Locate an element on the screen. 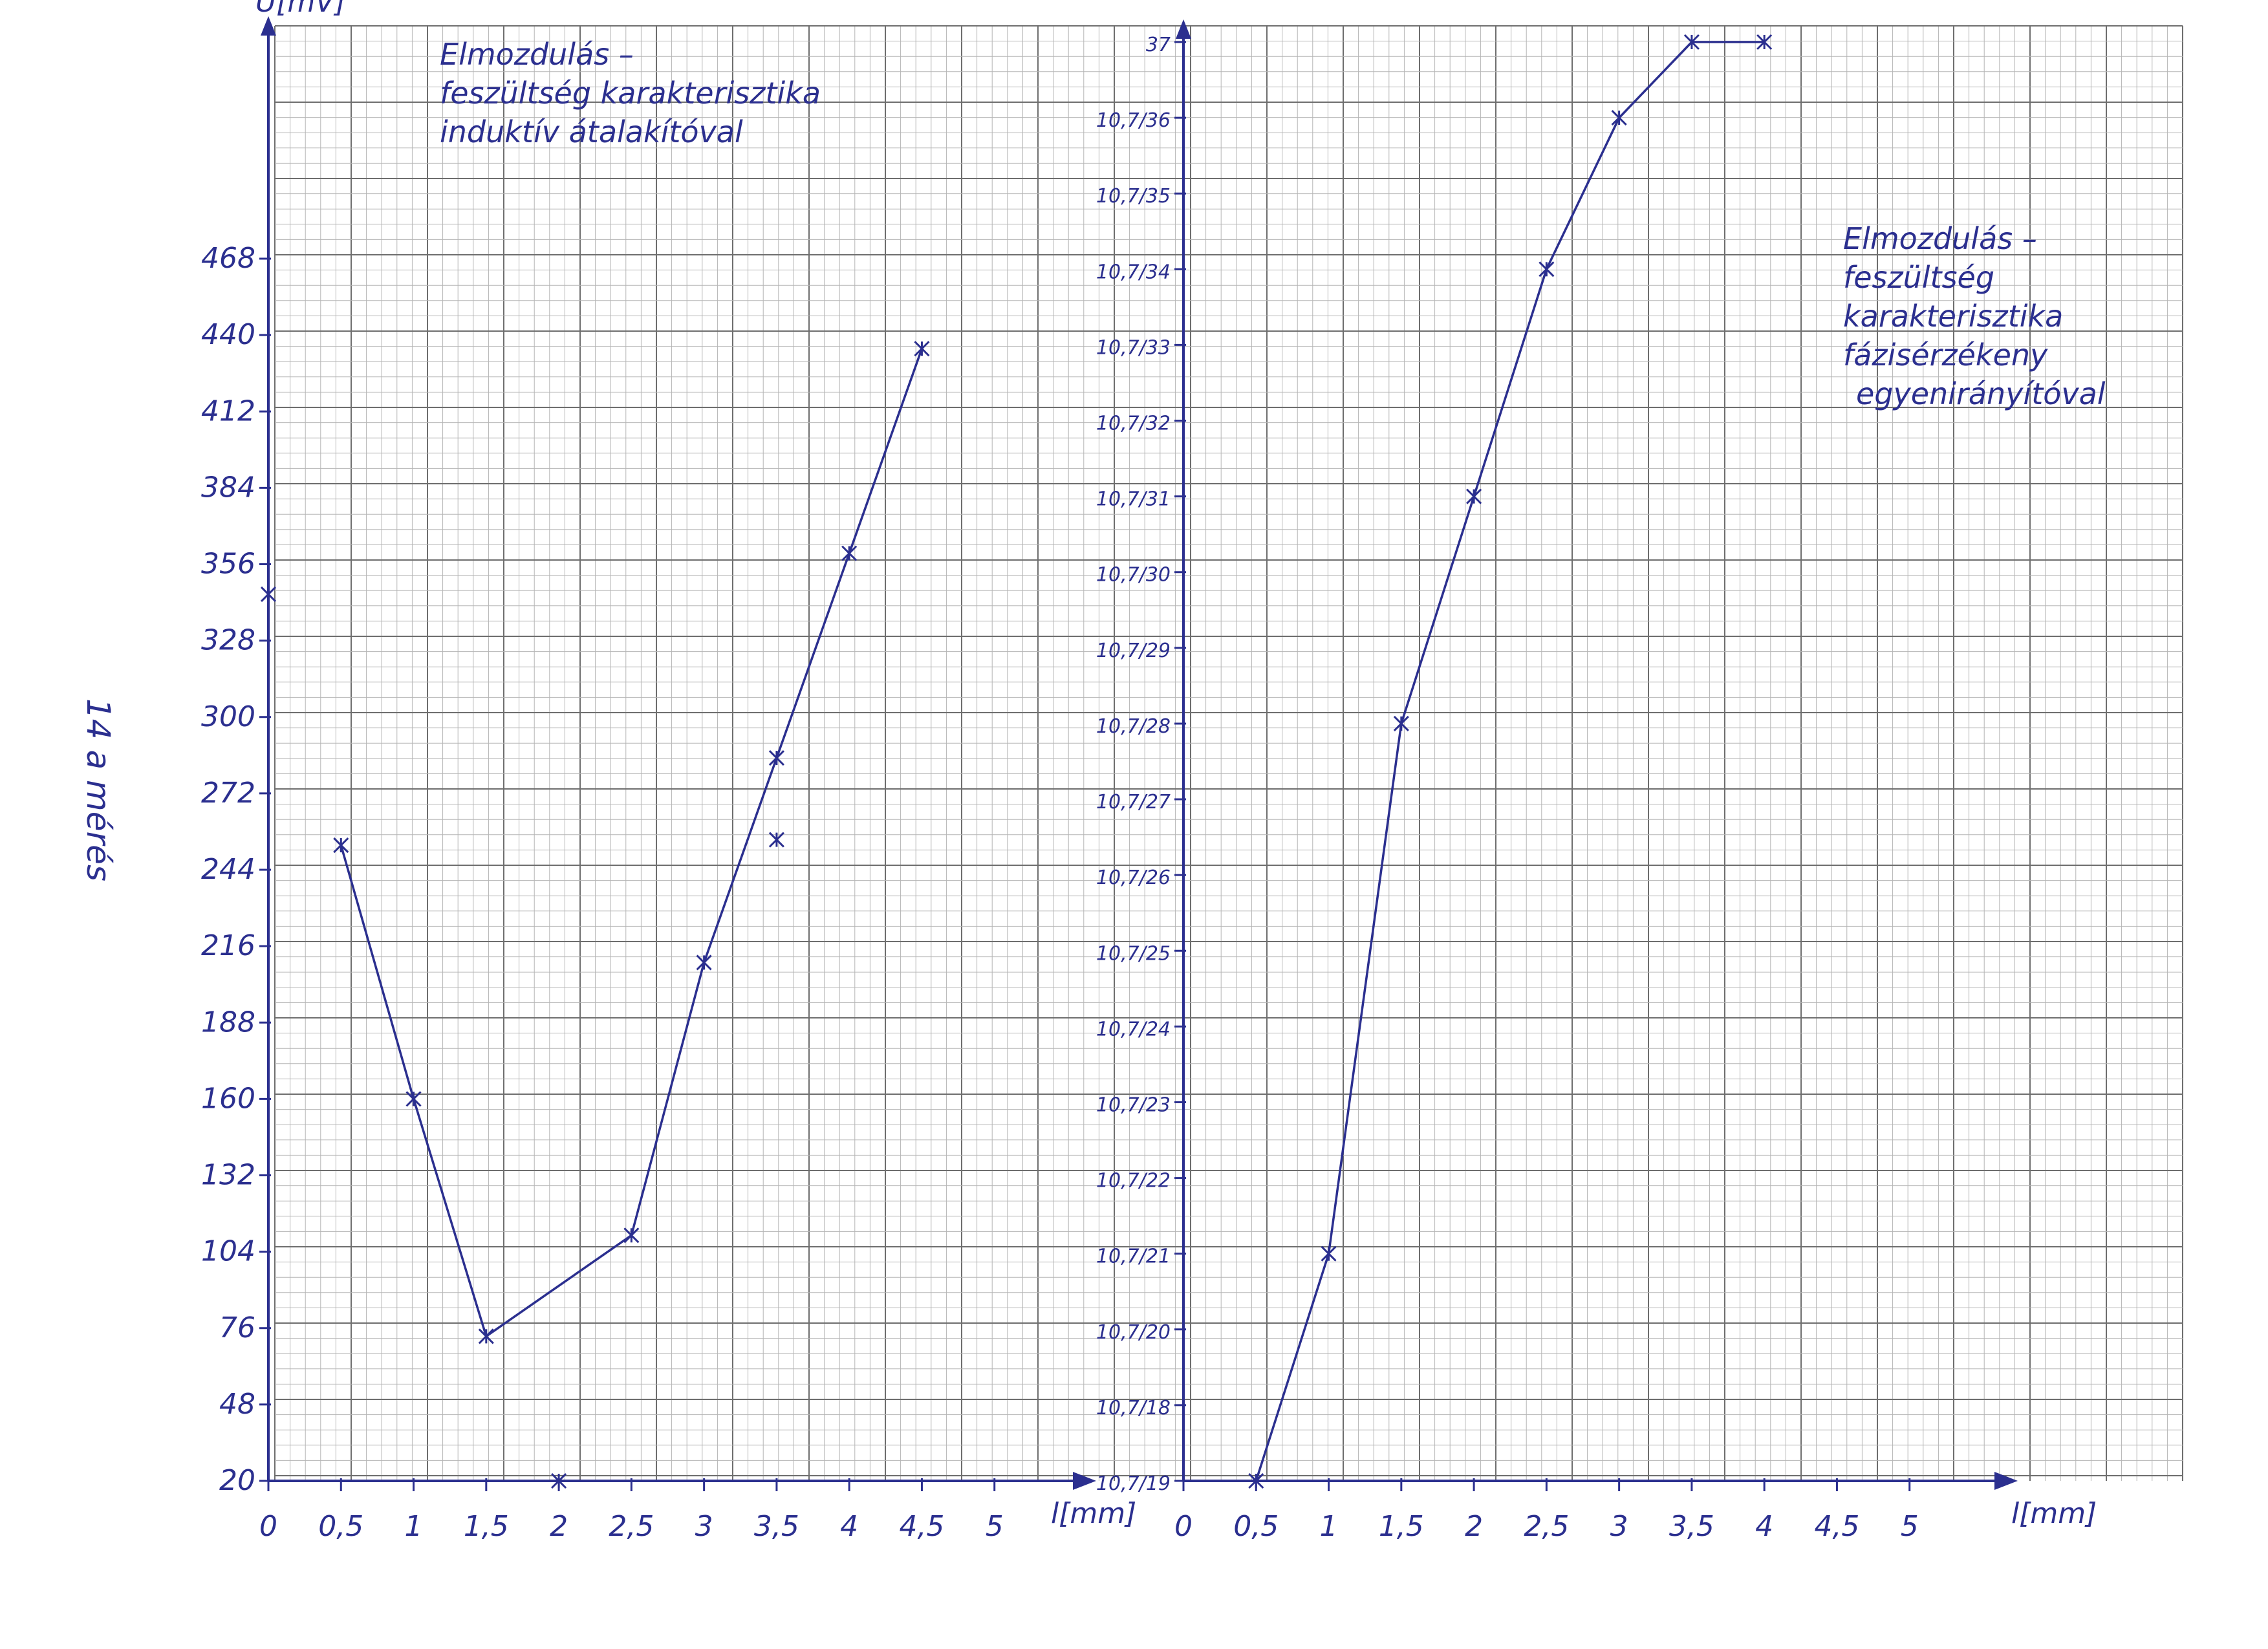 This screenshot has height=1649, width=2268. chart2-title-line-3: karakterisztika is located at coordinates (1953, 316).